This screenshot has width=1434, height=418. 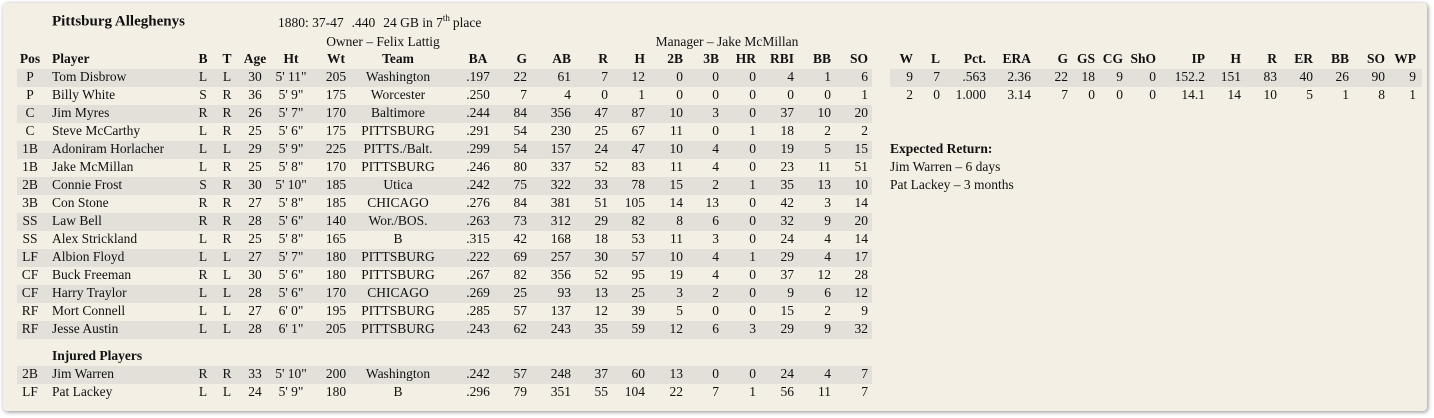 What do you see at coordinates (862, 256) in the screenshot?
I see `cell: 17` at bounding box center [862, 256].